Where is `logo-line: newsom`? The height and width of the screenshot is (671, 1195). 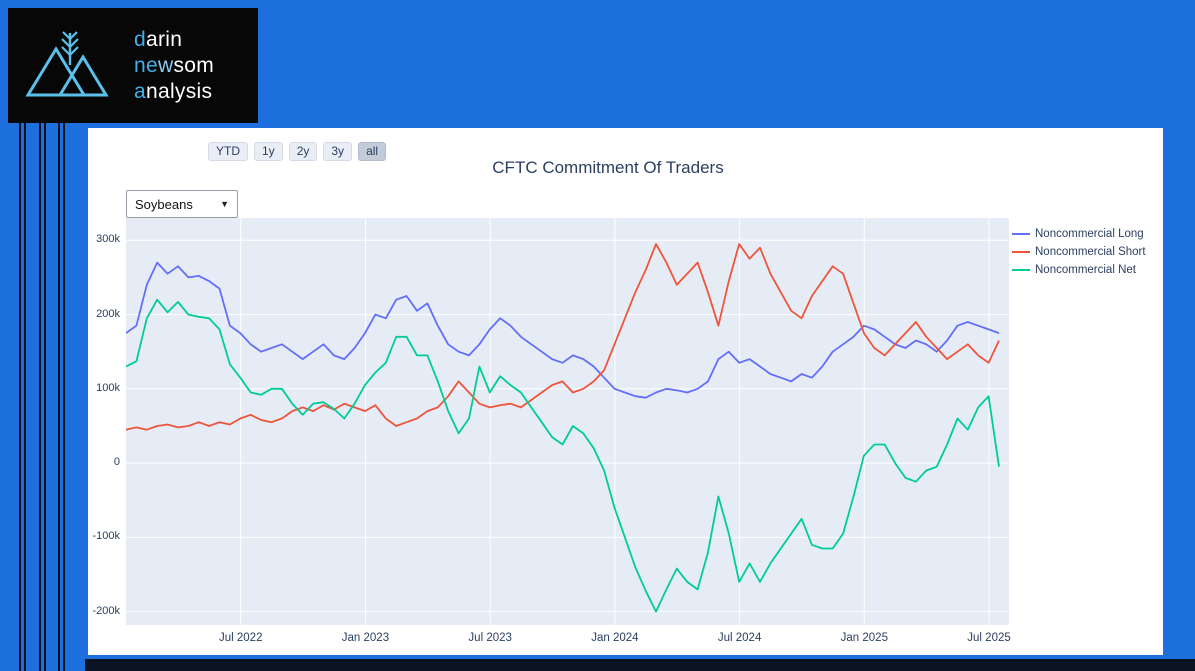 logo-line: newsom is located at coordinates (174, 65).